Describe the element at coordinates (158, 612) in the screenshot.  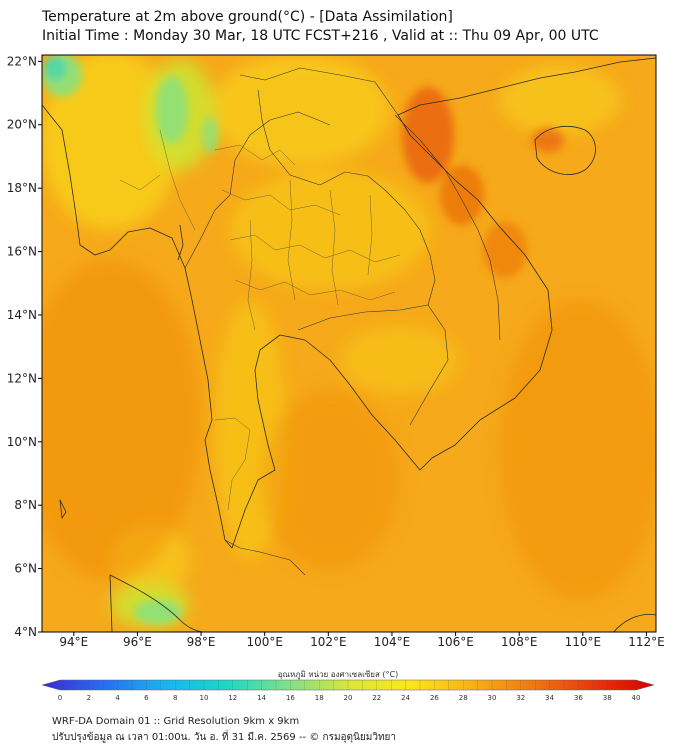
I see `green-zone-sumatra` at that location.